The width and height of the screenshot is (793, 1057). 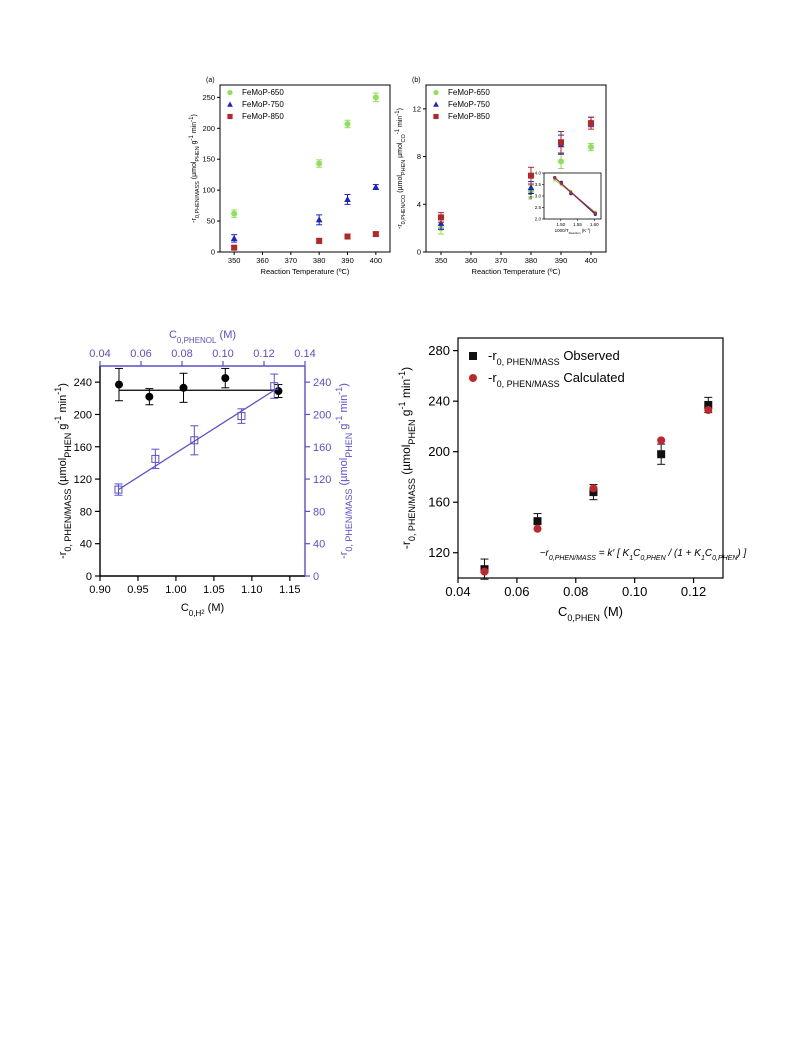 I want to click on x-axis-label: C0,PHEN (M), so click(x=590, y=613).